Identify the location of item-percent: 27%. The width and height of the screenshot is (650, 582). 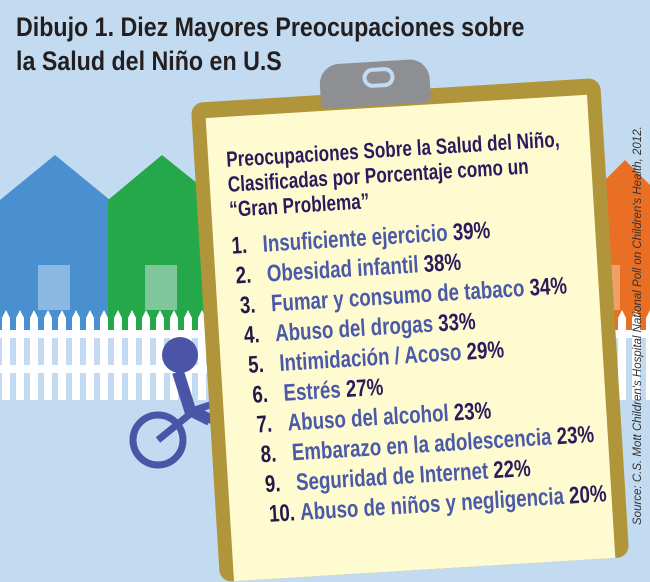
(365, 388).